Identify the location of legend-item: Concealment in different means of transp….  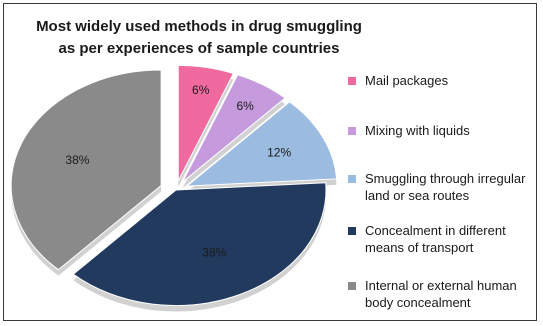
(445, 239).